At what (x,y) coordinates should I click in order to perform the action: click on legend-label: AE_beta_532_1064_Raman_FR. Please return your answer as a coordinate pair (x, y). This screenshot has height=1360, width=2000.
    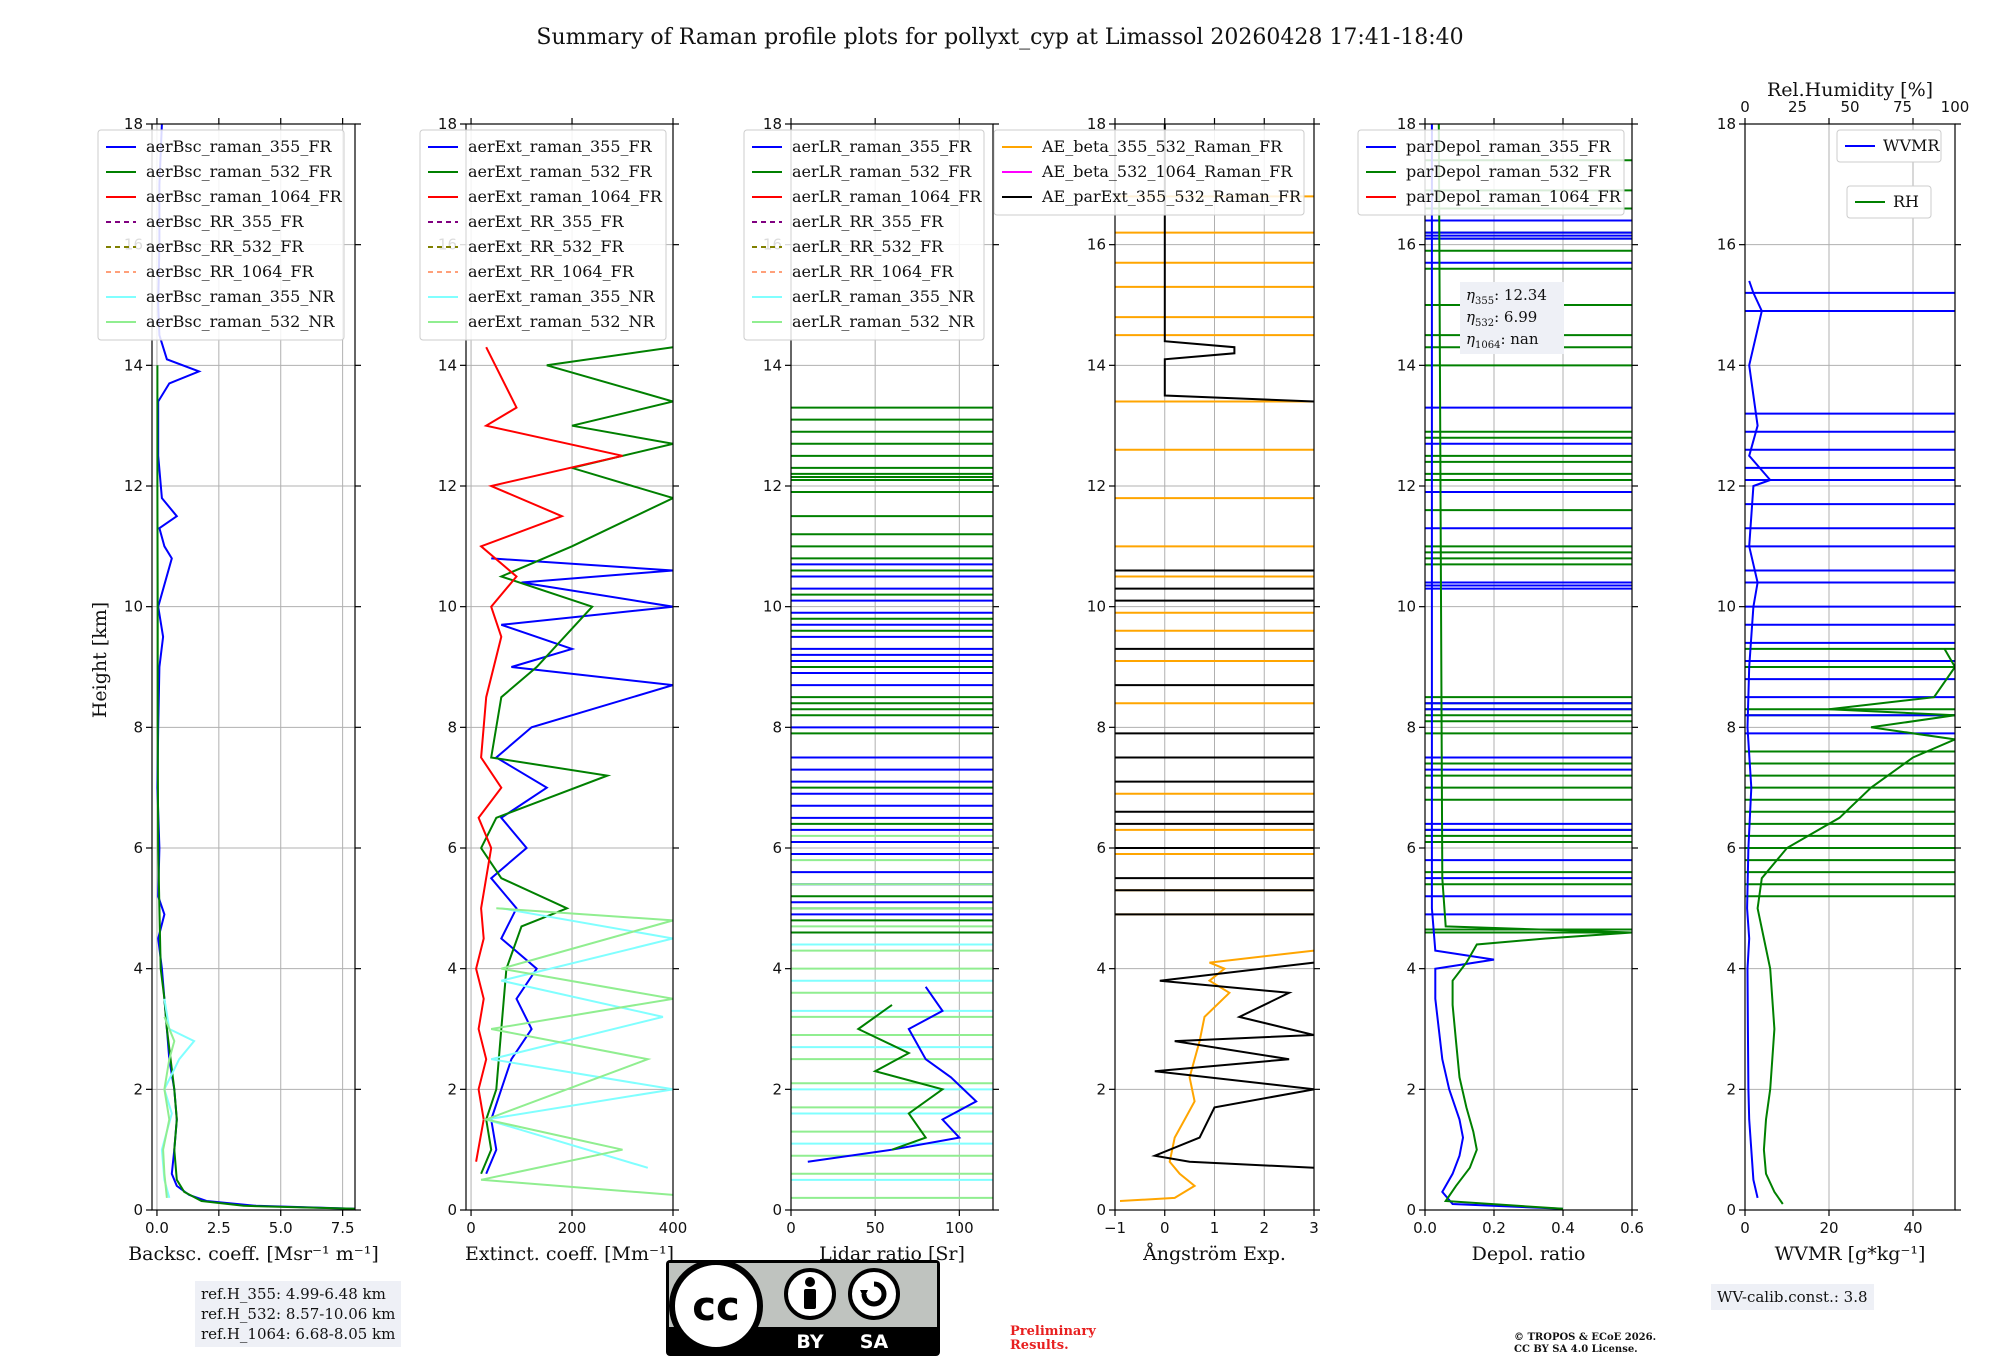
    Looking at the image, I should click on (1167, 171).